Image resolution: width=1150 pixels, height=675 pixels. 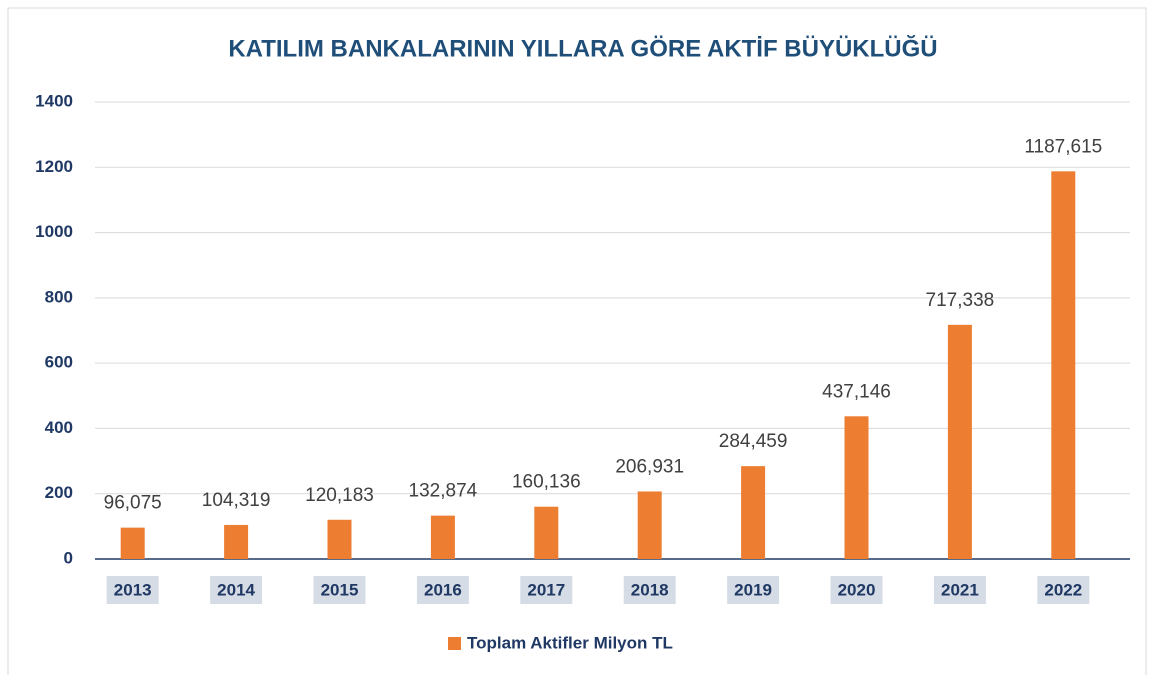 I want to click on x-tick-label: 2016, so click(x=443, y=589).